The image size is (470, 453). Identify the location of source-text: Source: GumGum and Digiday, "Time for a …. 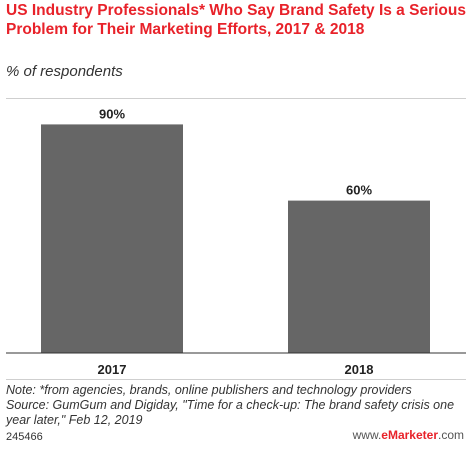
(230, 412).